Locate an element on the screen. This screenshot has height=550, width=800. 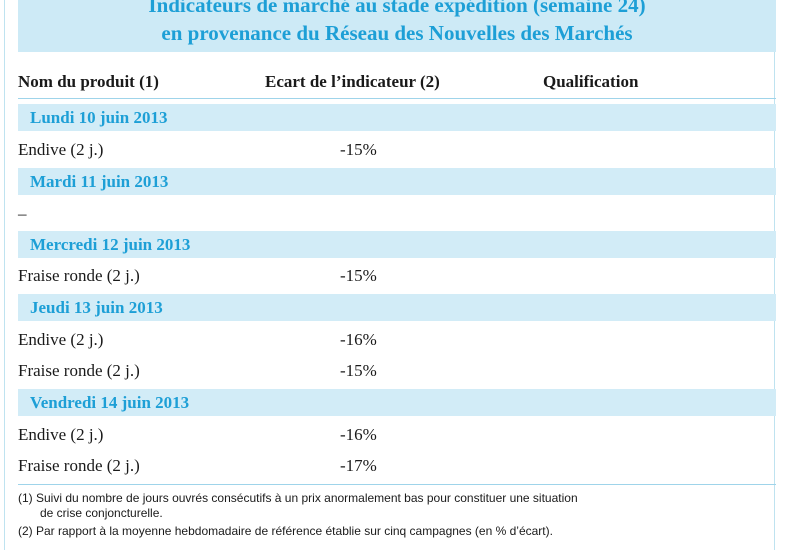
day-label: Mardi 11 juin 2013 is located at coordinates (99, 181).